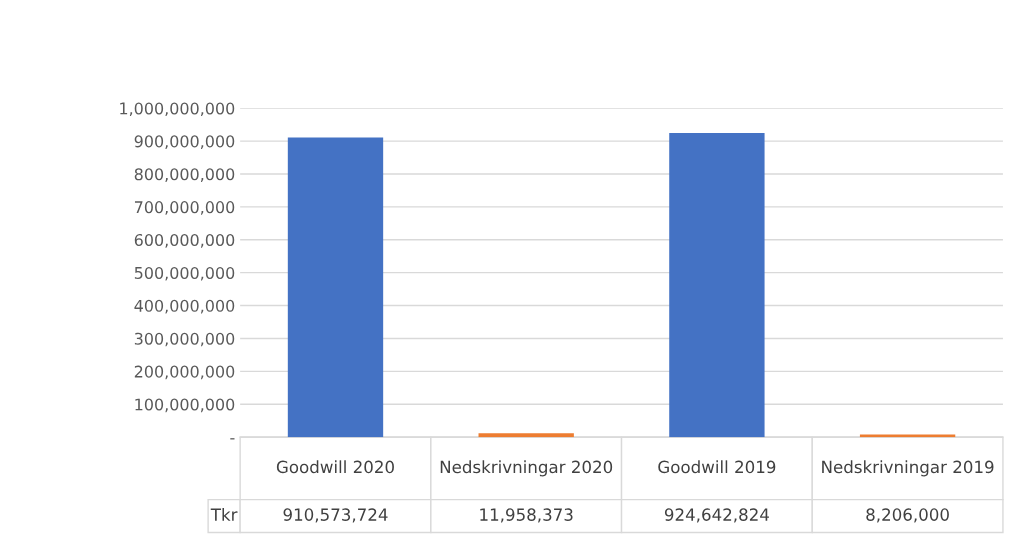  I want to click on x-tick-label: Goodwill 2020, so click(335, 467).